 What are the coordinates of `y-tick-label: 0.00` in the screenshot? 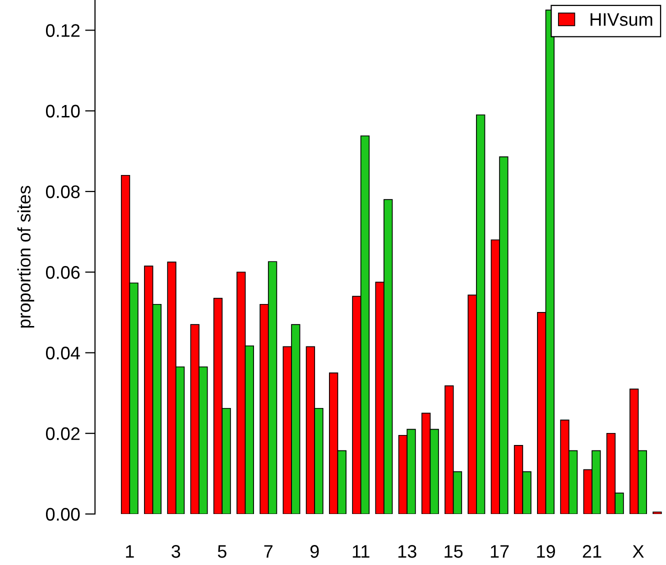 It's located at (63, 514).